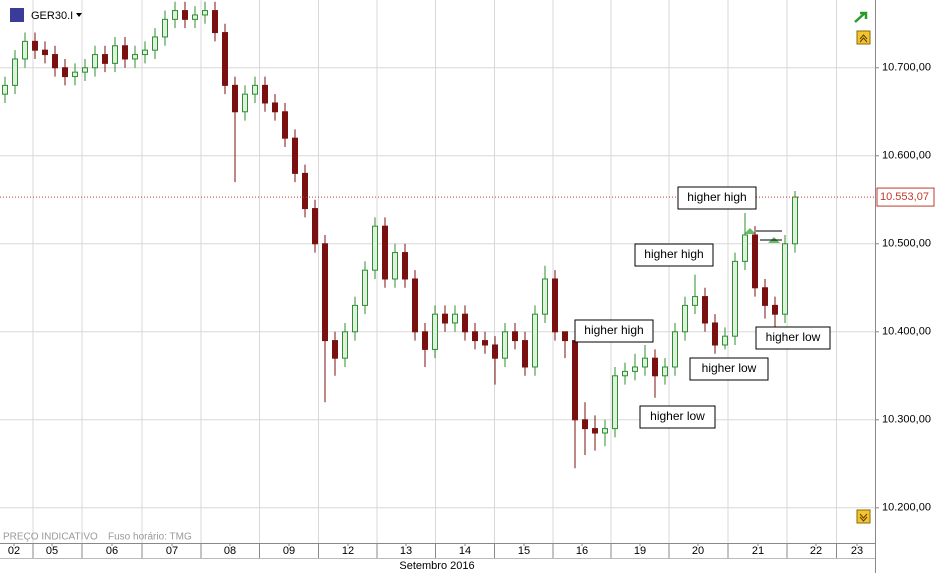  I want to click on x-tick-label: 06, so click(112, 551).